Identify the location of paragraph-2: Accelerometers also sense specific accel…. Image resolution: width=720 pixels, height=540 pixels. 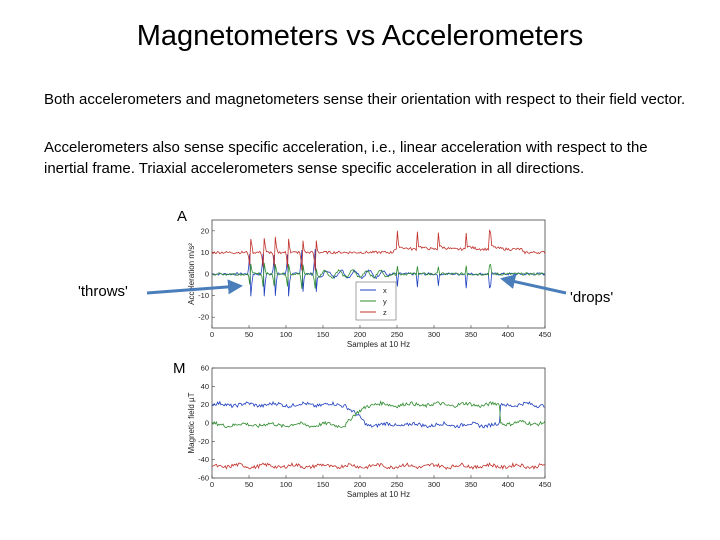
(346, 158).